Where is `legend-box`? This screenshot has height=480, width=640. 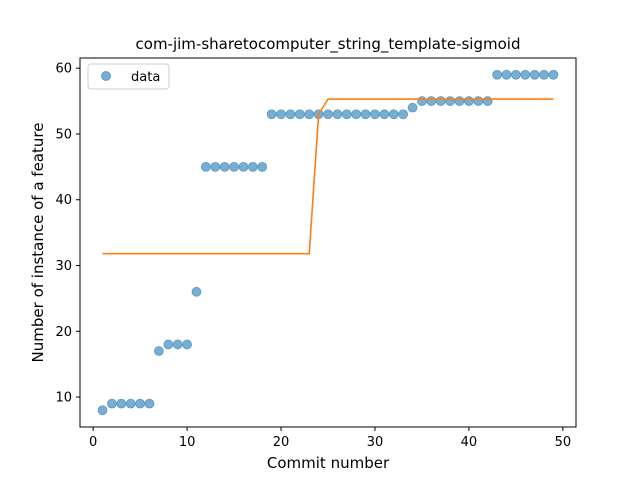 legend-box is located at coordinates (128, 76).